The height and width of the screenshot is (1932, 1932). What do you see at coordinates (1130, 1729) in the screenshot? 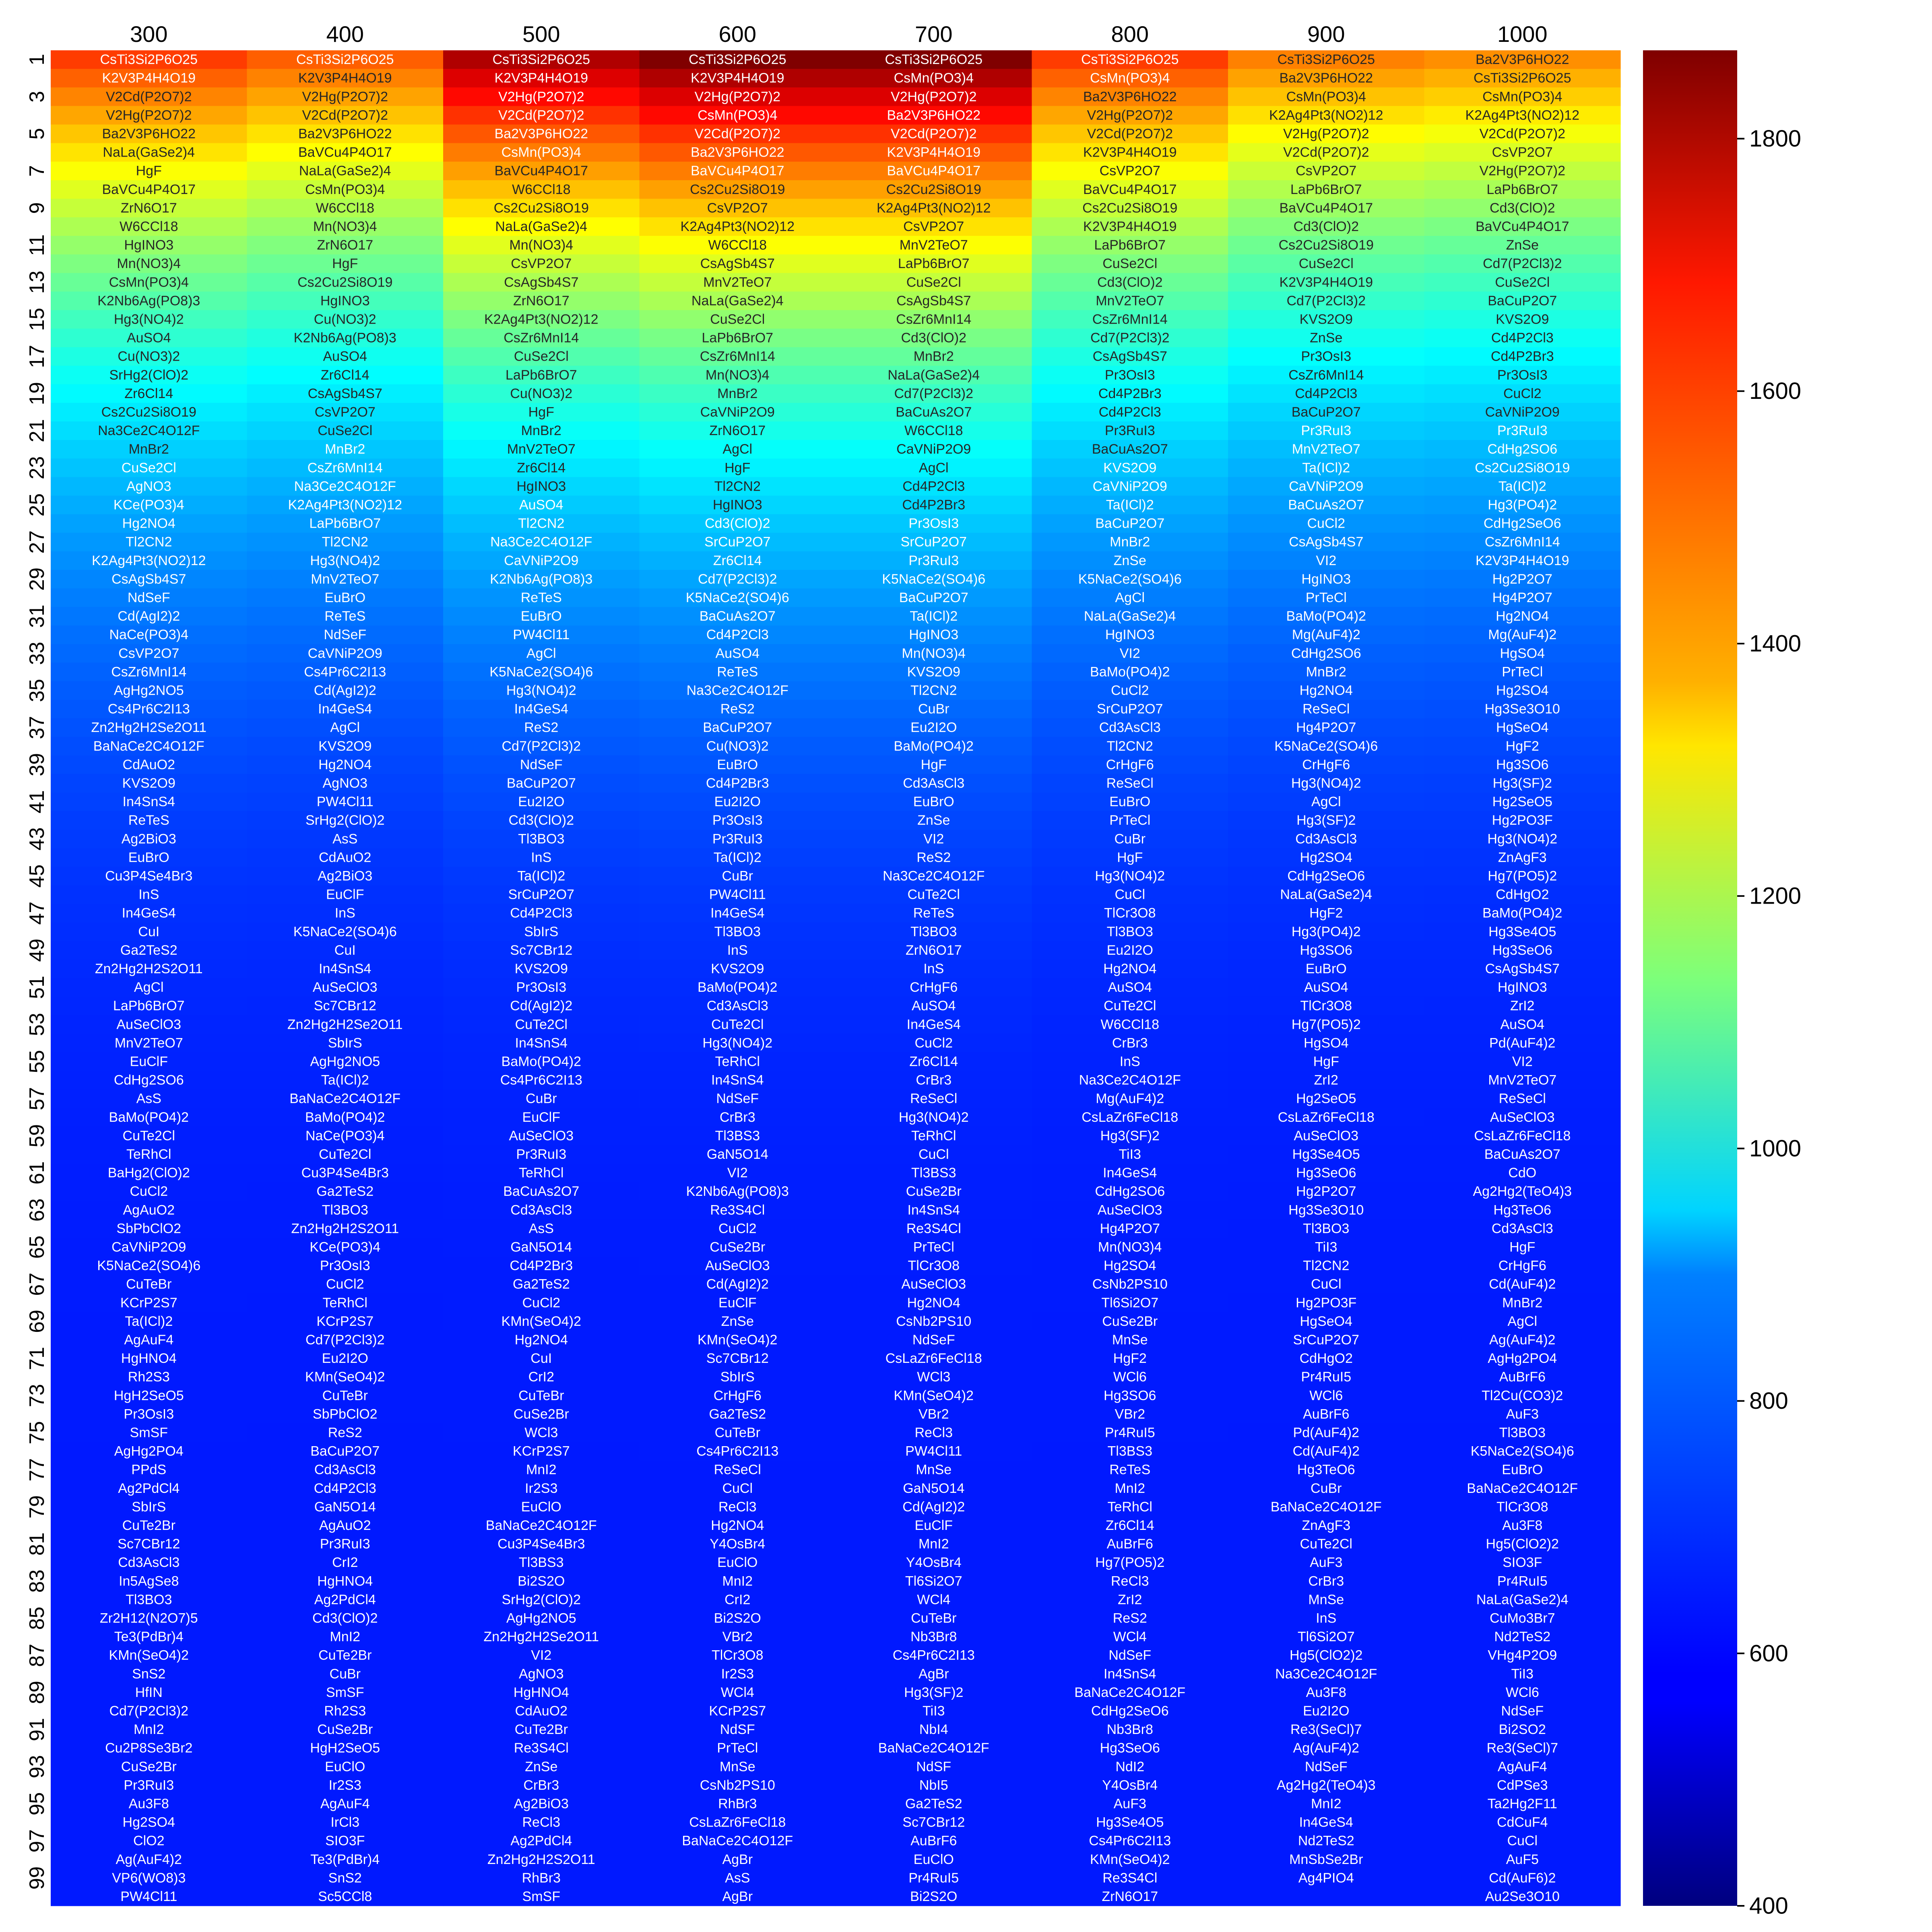
I see `heatmap-cell-label: Nb3Br8` at bounding box center [1130, 1729].